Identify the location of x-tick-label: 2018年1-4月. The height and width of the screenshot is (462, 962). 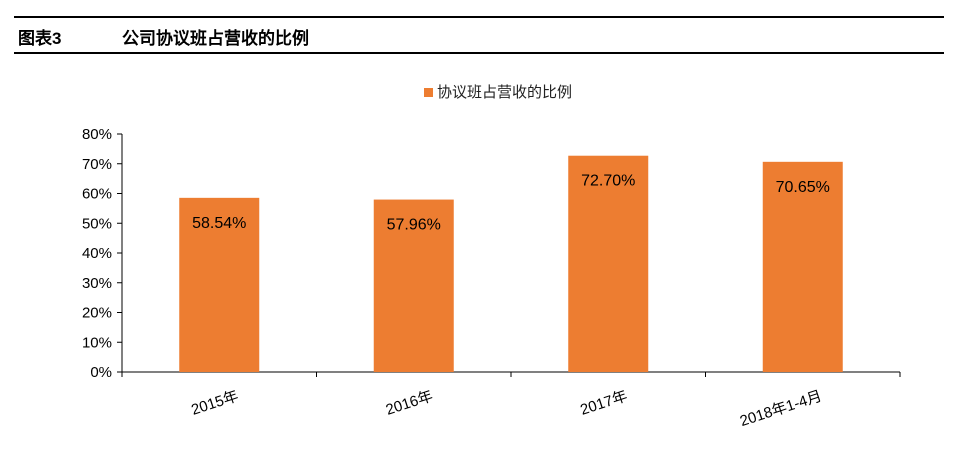
(781, 409).